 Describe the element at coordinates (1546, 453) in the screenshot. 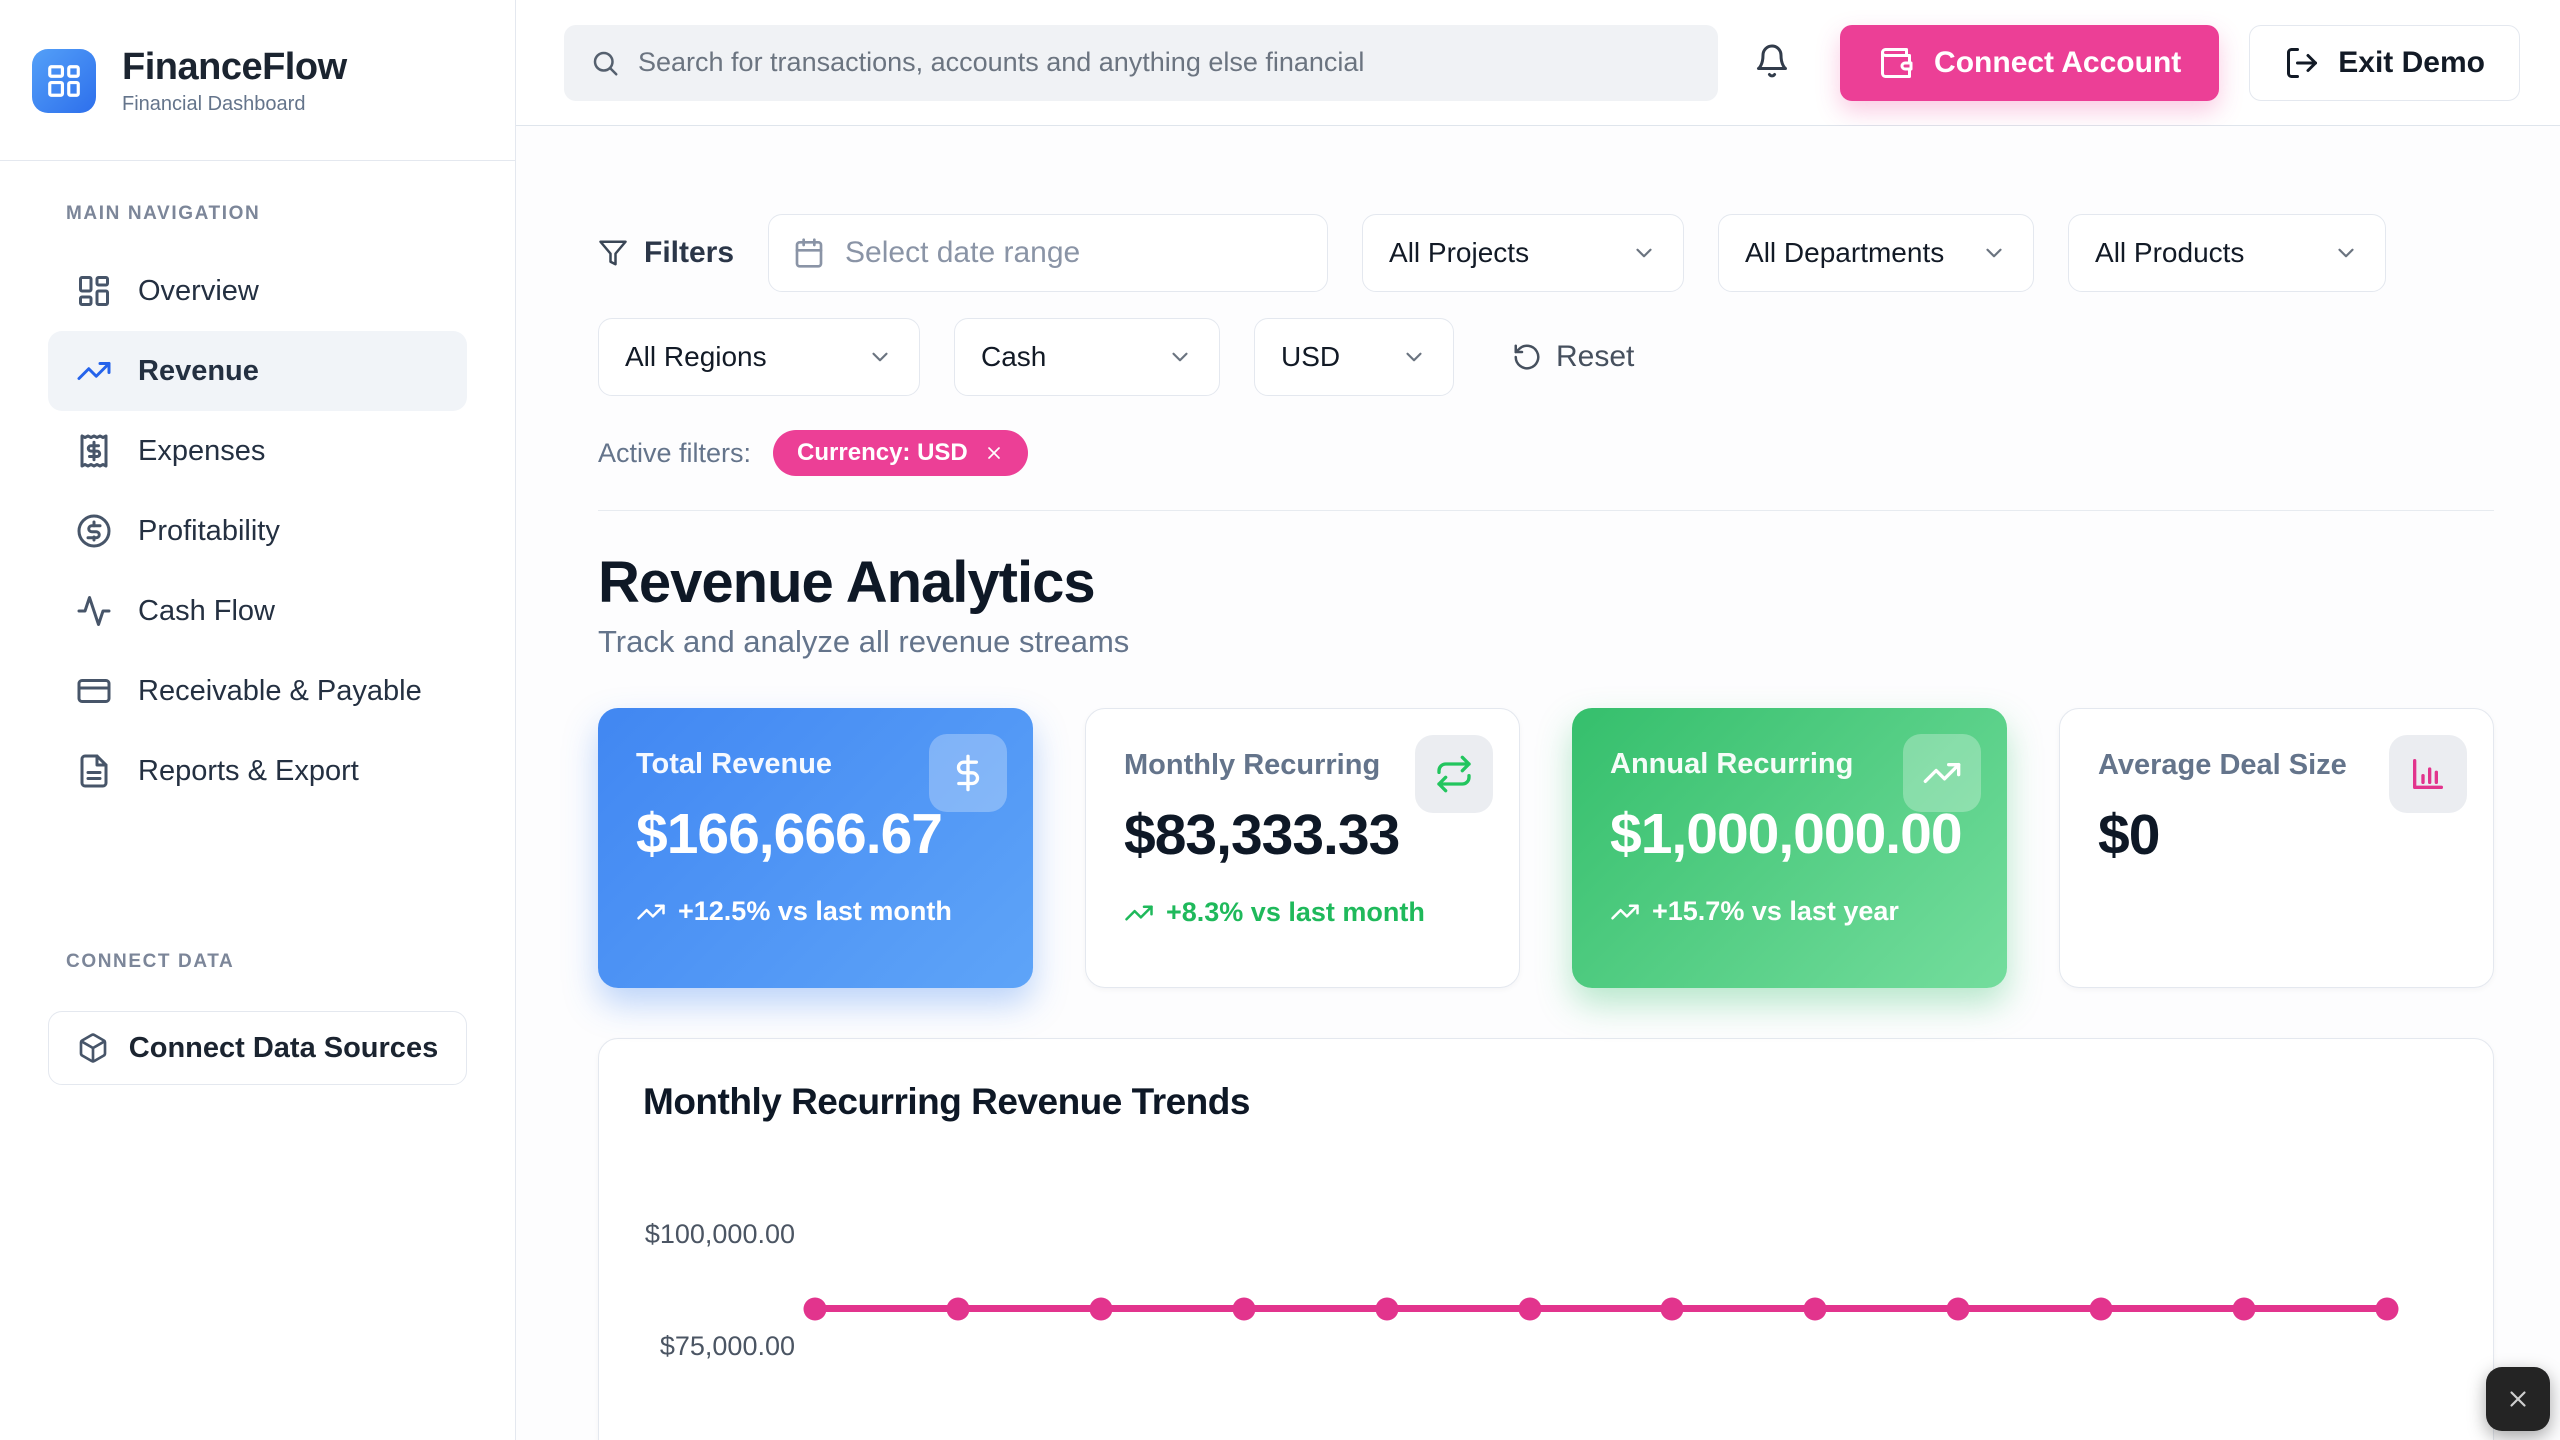

I see `active-filters-row: Active filters: Currency: USD` at that location.